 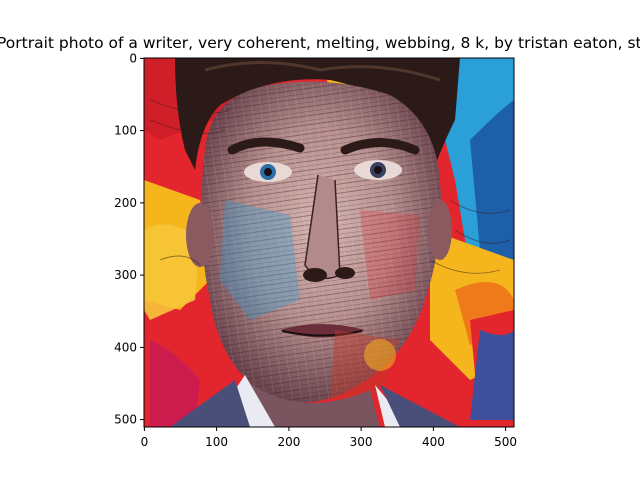 What do you see at coordinates (125, 420) in the screenshot?
I see `y-tick-label: 500` at bounding box center [125, 420].